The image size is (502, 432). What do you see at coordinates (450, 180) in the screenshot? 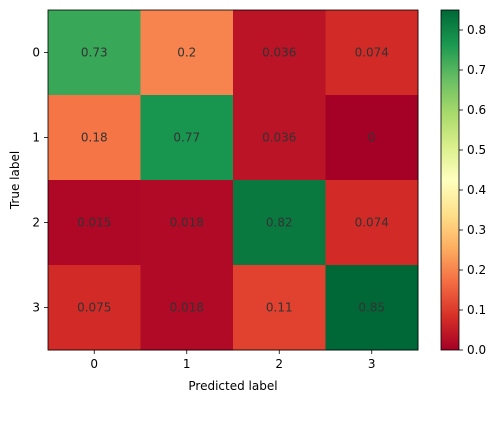
I see `colorbar` at bounding box center [450, 180].